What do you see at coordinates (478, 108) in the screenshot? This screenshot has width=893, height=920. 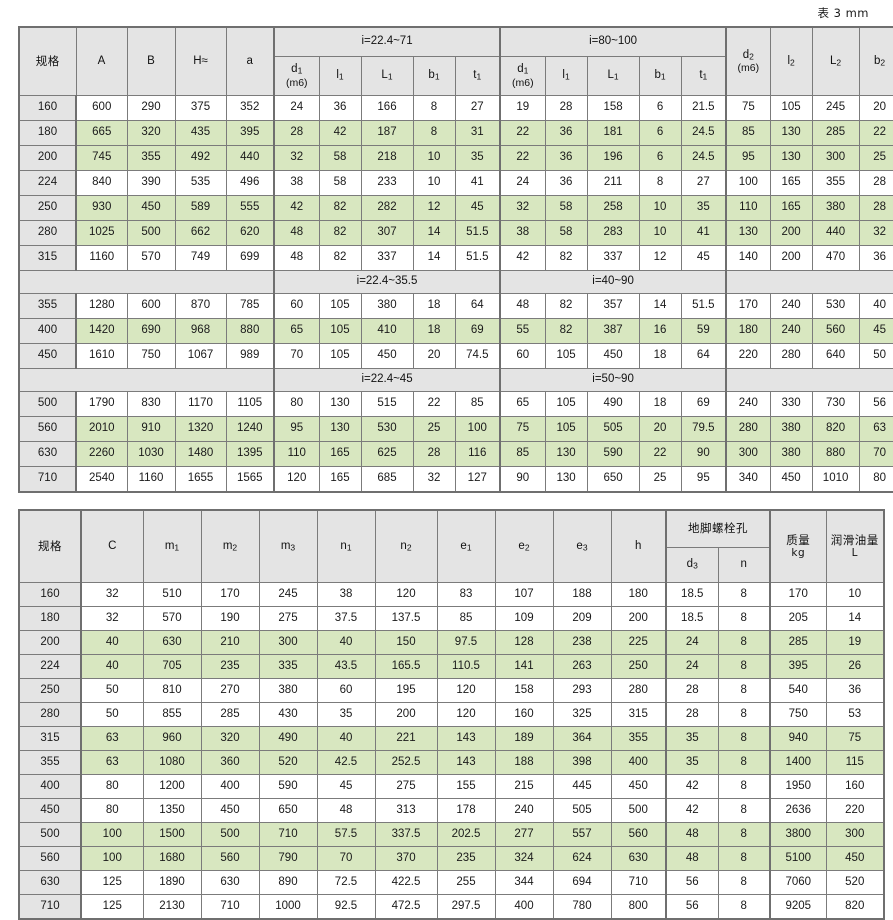 I see `table-cell: 27` at bounding box center [478, 108].